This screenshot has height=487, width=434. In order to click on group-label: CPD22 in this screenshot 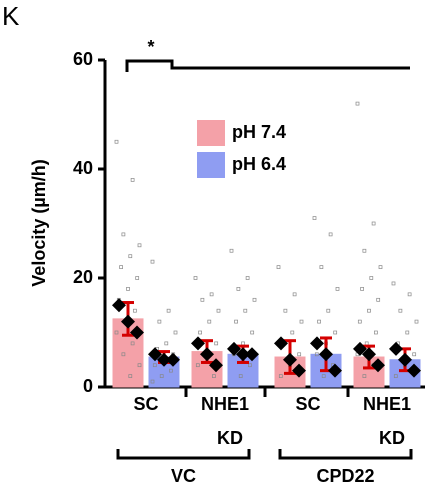, I will do `click(345, 476)`.